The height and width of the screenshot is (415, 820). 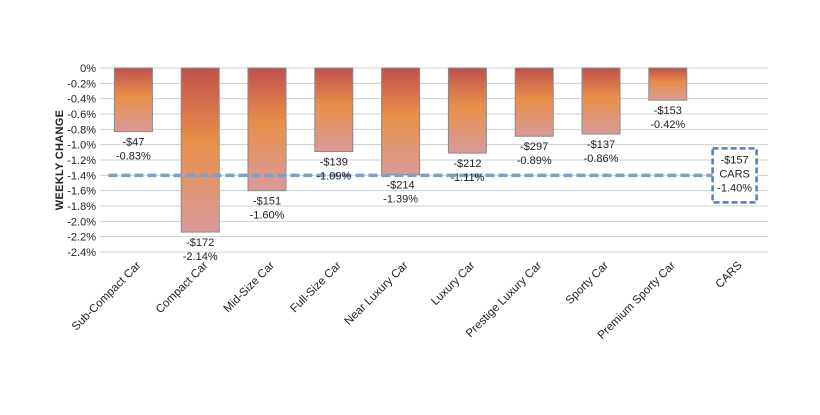 I want to click on reference-line-group: -$157 CARS -1.40%, so click(x=433, y=175).